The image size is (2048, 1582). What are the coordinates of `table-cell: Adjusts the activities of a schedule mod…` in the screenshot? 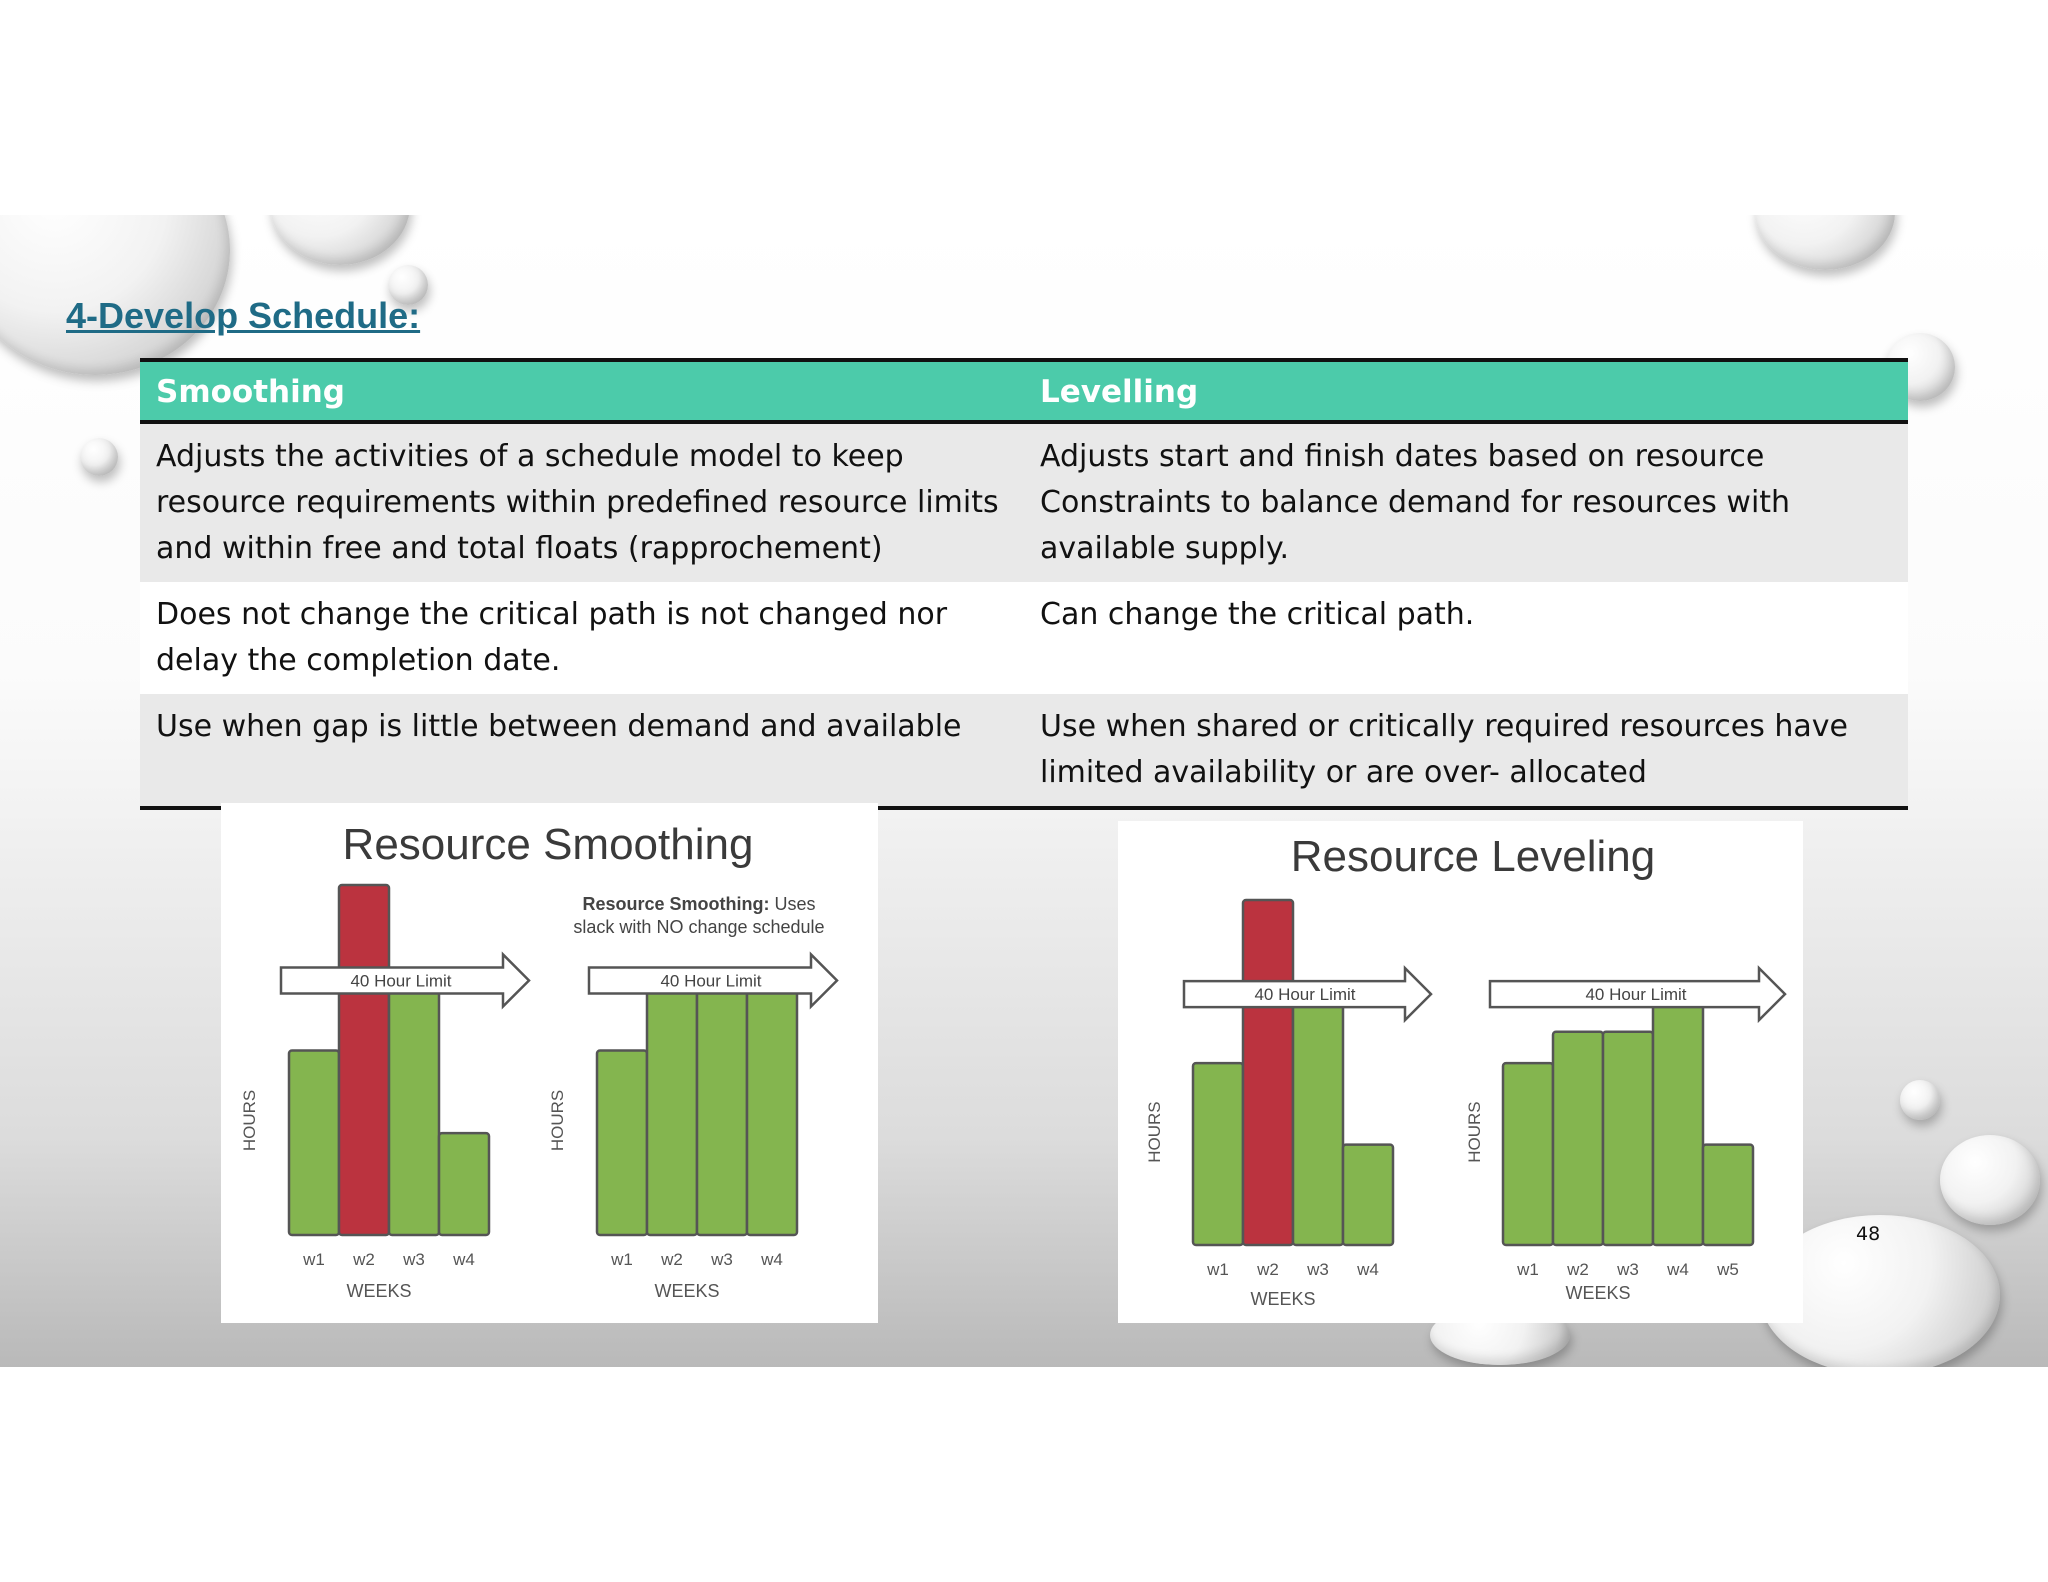 It's located at (582, 502).